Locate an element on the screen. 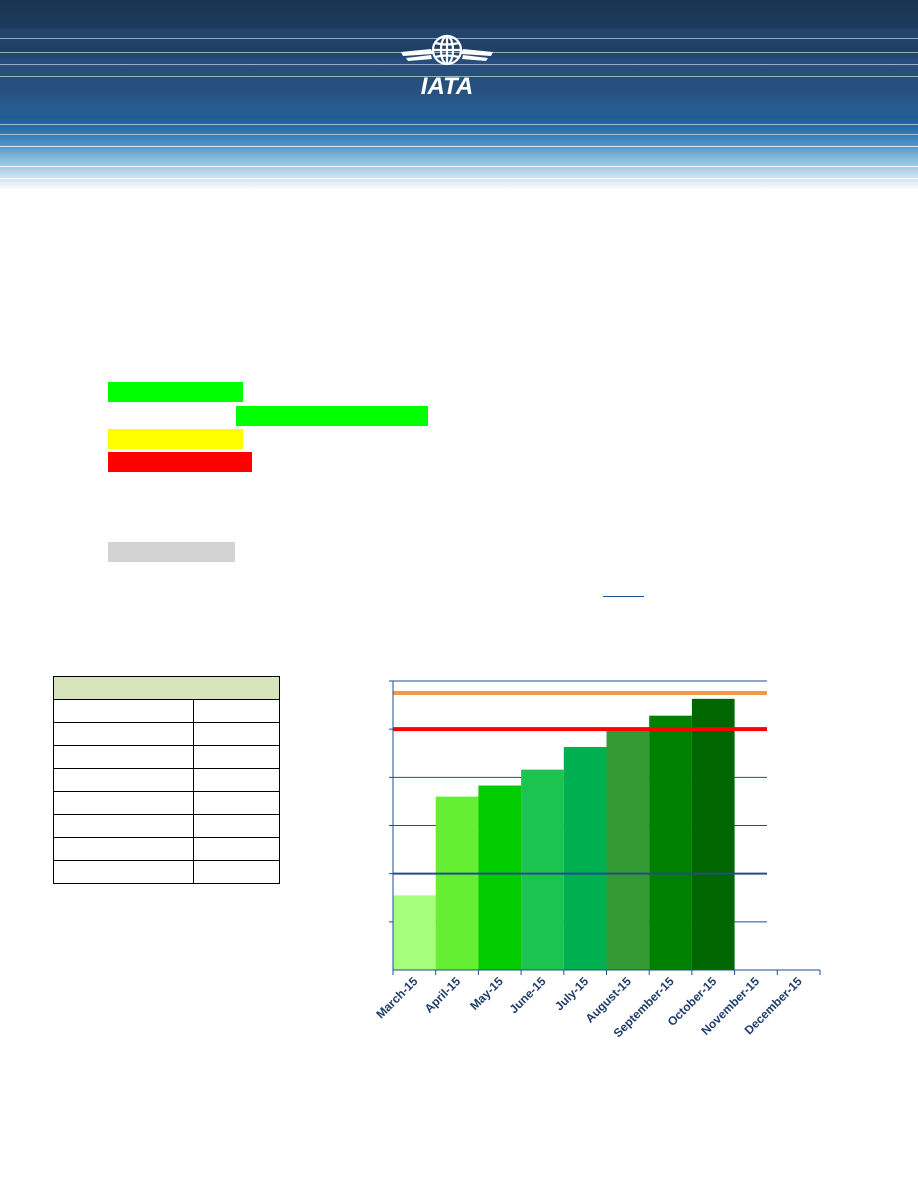  x-tick-label: April-15 is located at coordinates (443, 995).